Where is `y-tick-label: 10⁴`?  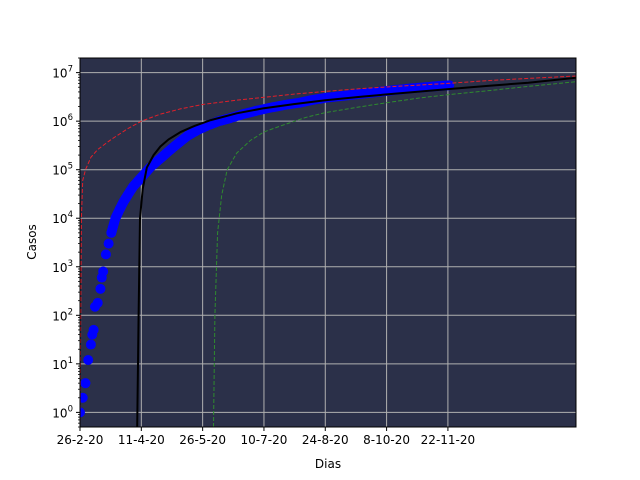
y-tick-label: 10⁴ is located at coordinates (62, 218).